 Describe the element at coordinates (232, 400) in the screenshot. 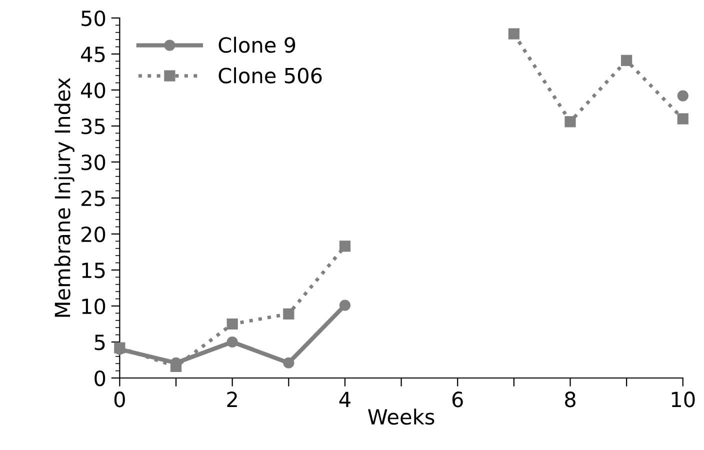

I see `x-tick-label: 2` at that location.